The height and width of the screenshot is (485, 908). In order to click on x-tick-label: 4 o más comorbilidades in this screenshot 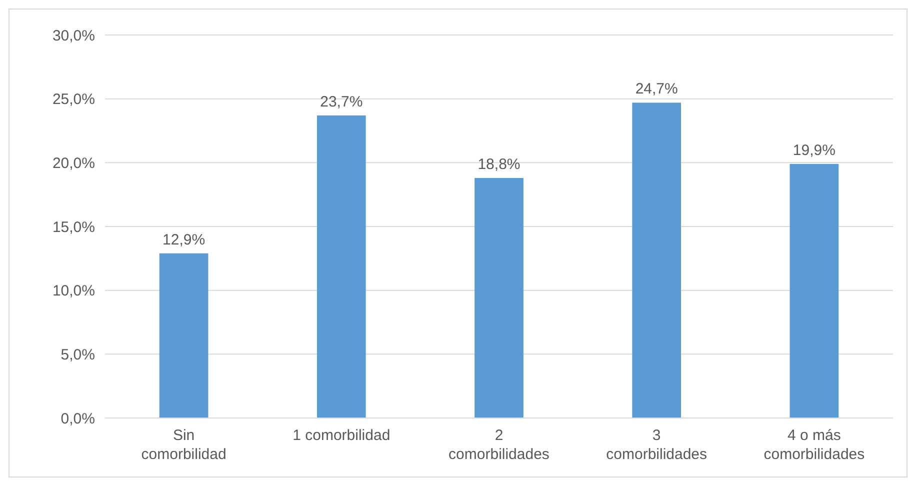, I will do `click(814, 445)`.